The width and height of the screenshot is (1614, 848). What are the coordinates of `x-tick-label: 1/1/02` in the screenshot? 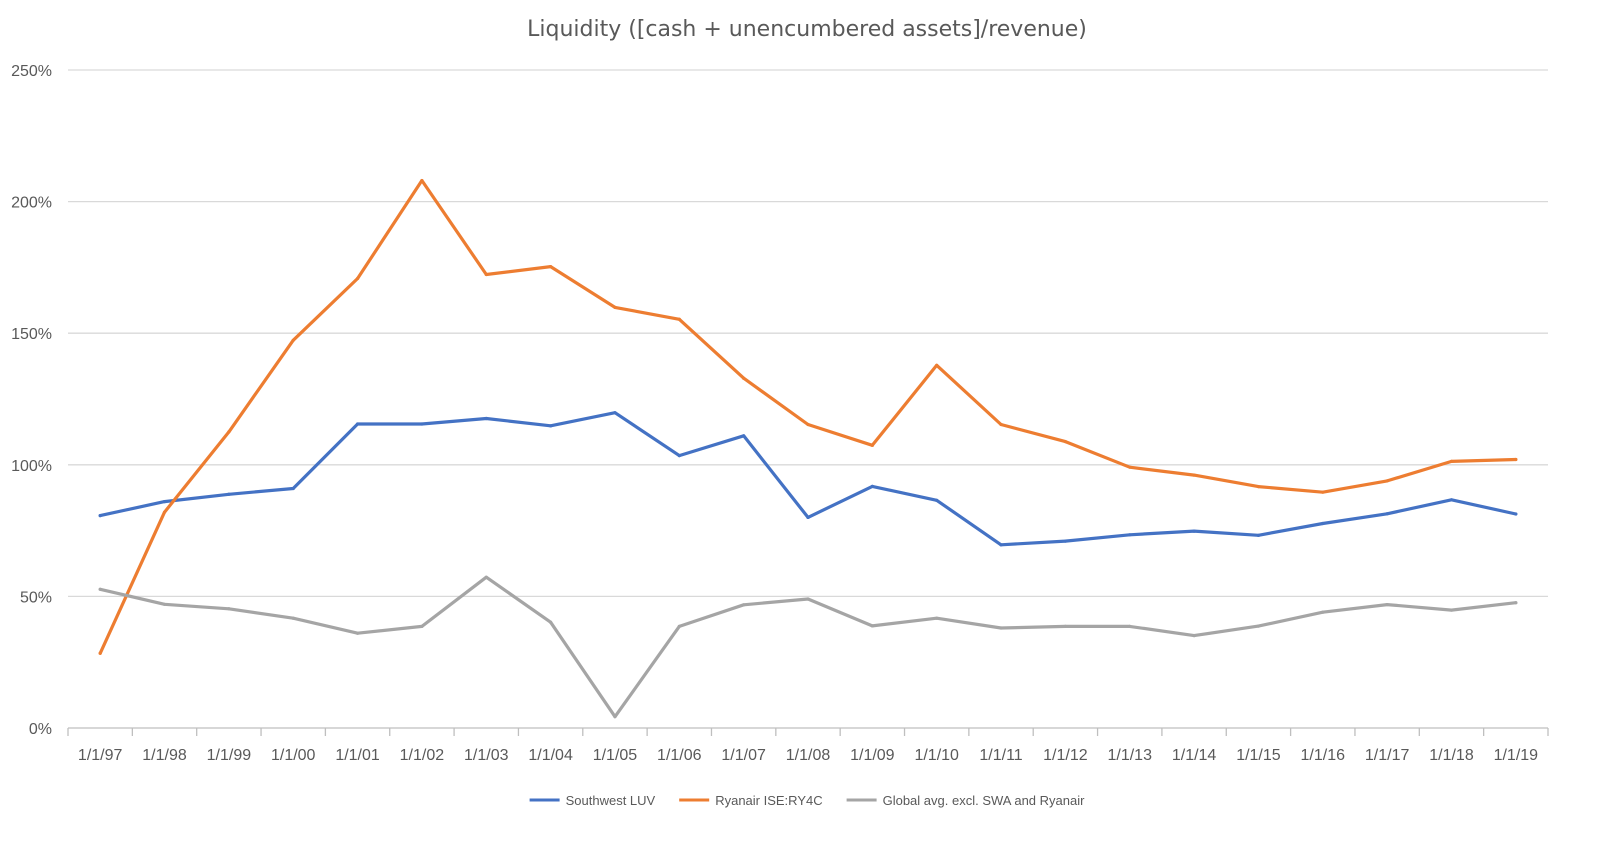 It's located at (422, 755).